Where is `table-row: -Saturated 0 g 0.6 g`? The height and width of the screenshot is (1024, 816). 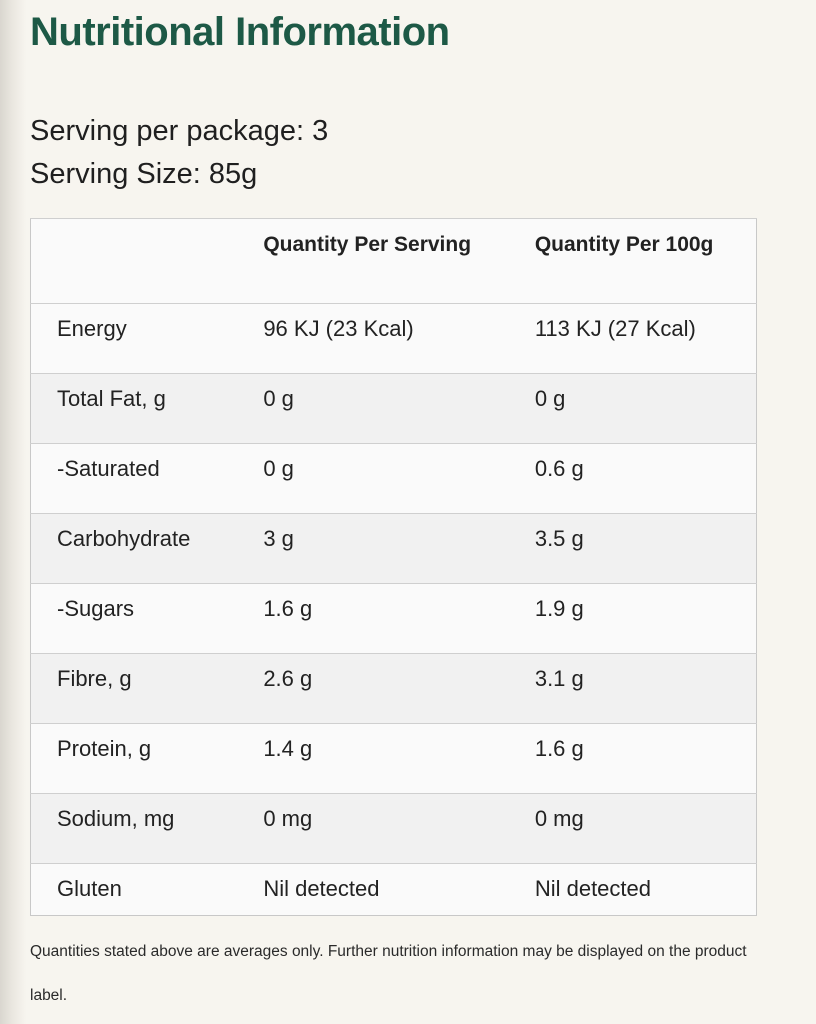
table-row: -Saturated 0 g 0.6 g is located at coordinates (393, 478).